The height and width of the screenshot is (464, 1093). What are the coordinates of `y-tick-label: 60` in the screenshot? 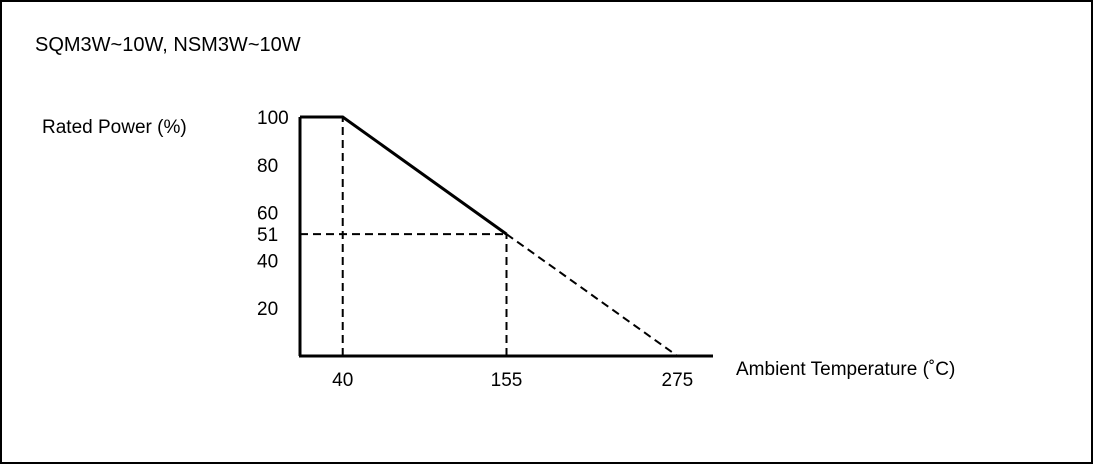 It's located at (267, 214).